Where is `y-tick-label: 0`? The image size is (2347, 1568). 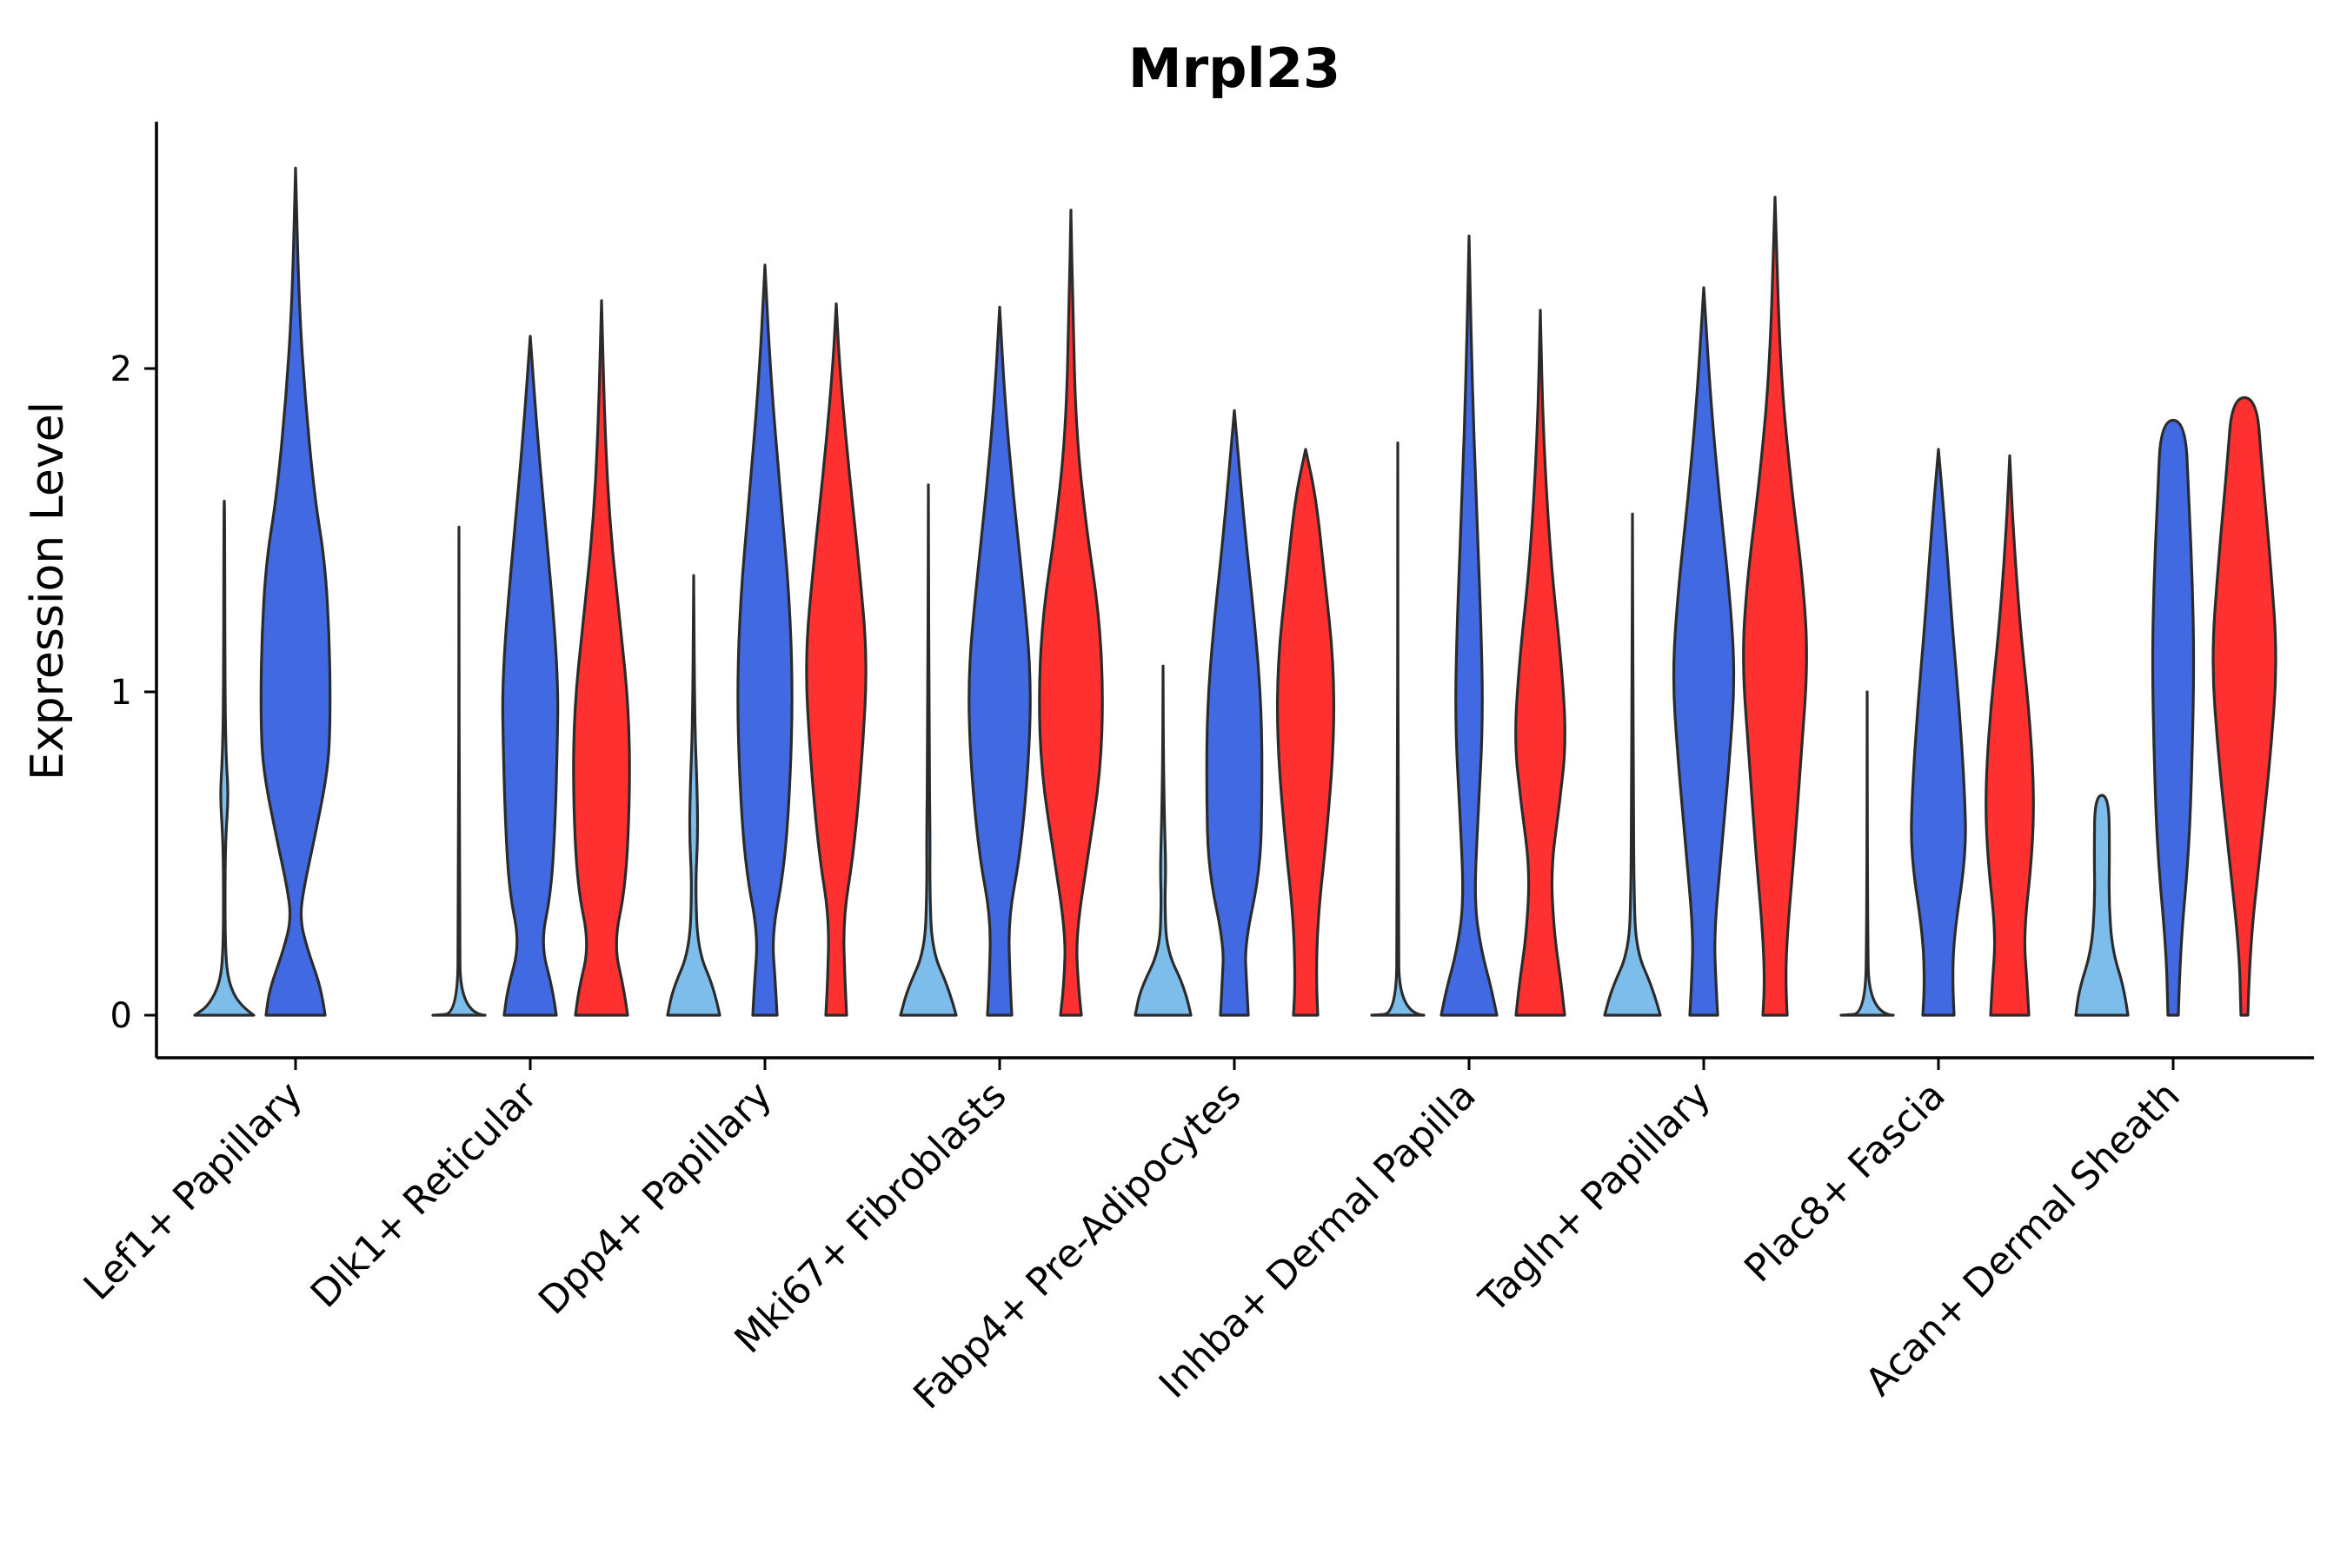 y-tick-label: 0 is located at coordinates (121, 1016).